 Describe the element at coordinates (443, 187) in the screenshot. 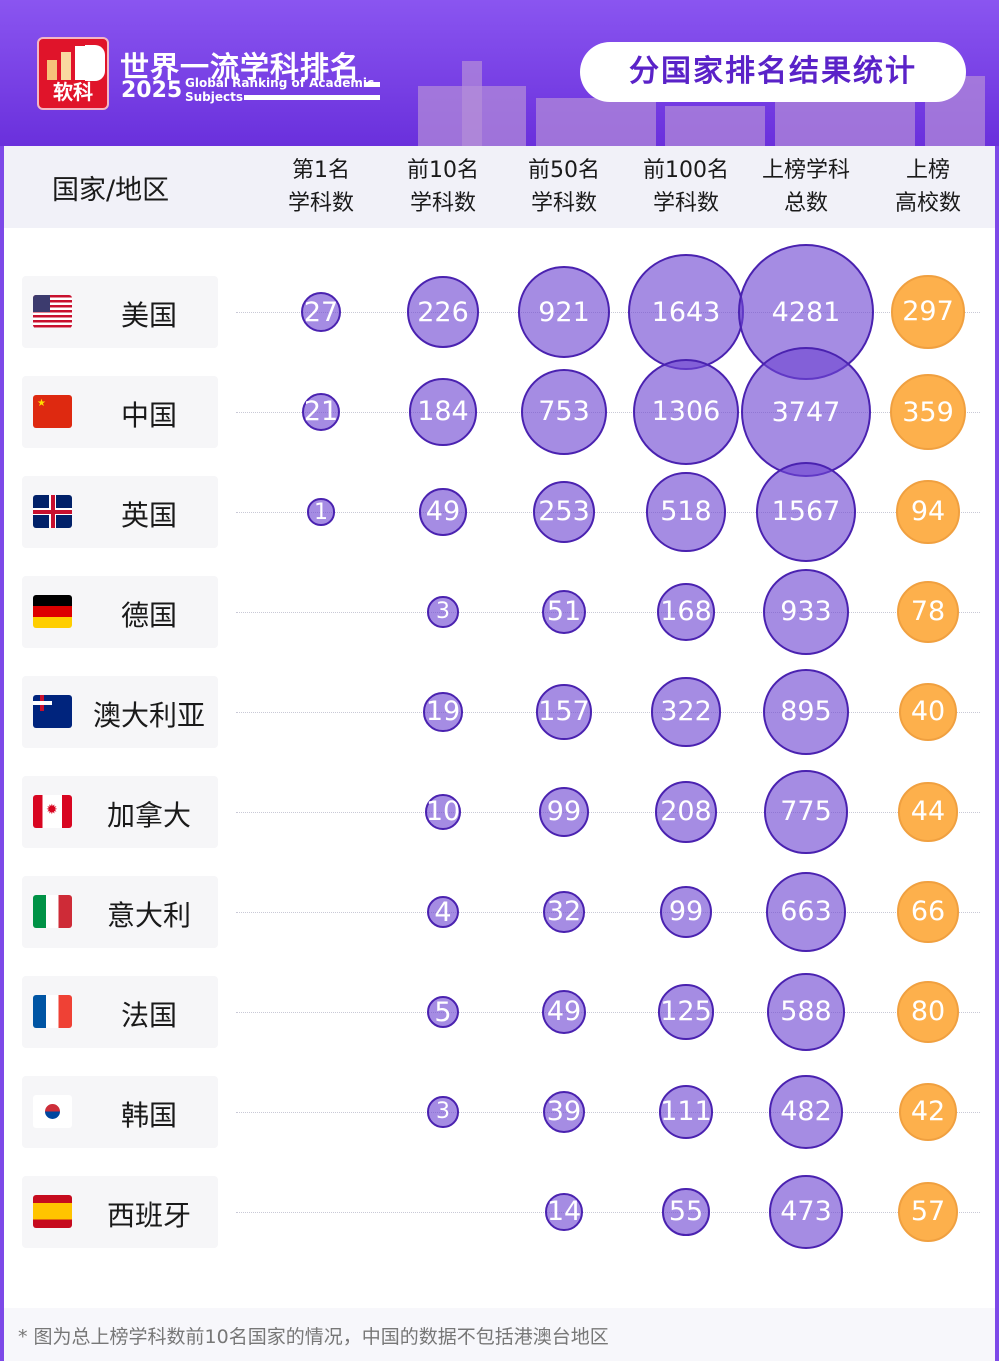

I see `column-header: 前10名学科数` at that location.